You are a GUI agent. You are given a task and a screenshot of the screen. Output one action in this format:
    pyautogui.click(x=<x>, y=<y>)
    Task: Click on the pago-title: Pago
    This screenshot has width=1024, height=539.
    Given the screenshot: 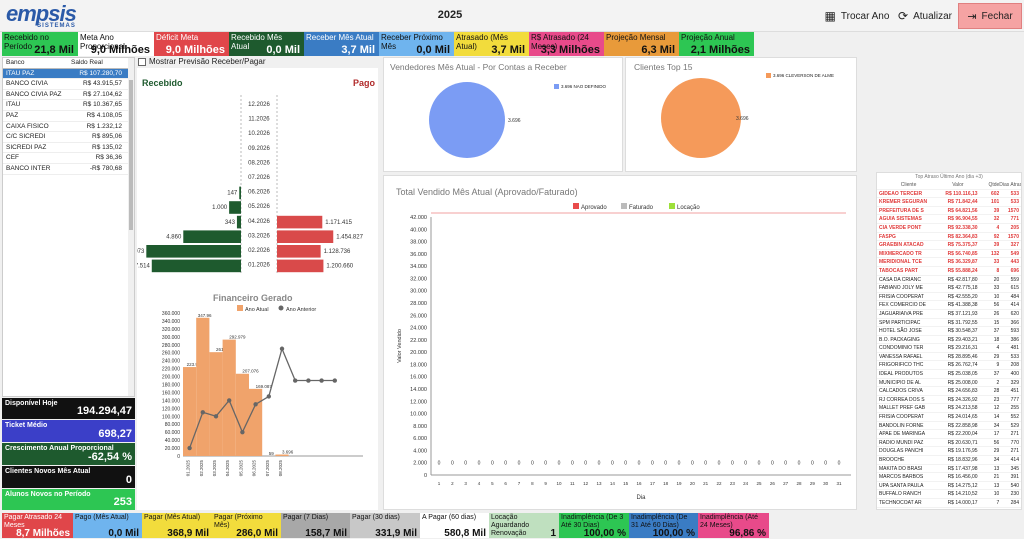 What is the action you would take?
    pyautogui.click(x=364, y=83)
    